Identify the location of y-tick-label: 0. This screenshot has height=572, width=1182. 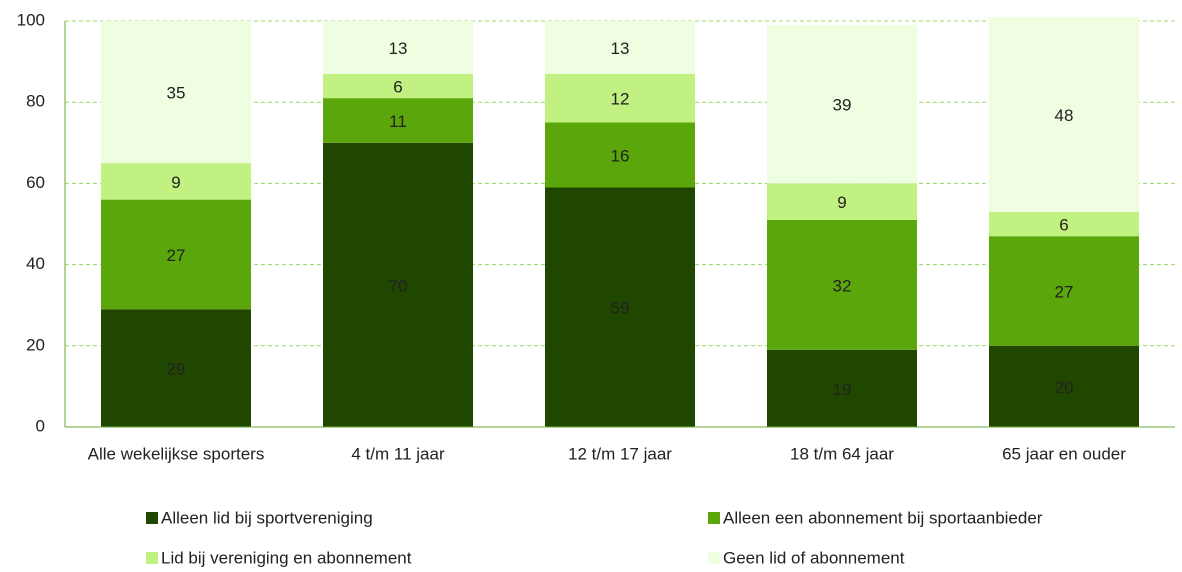
(40, 425).